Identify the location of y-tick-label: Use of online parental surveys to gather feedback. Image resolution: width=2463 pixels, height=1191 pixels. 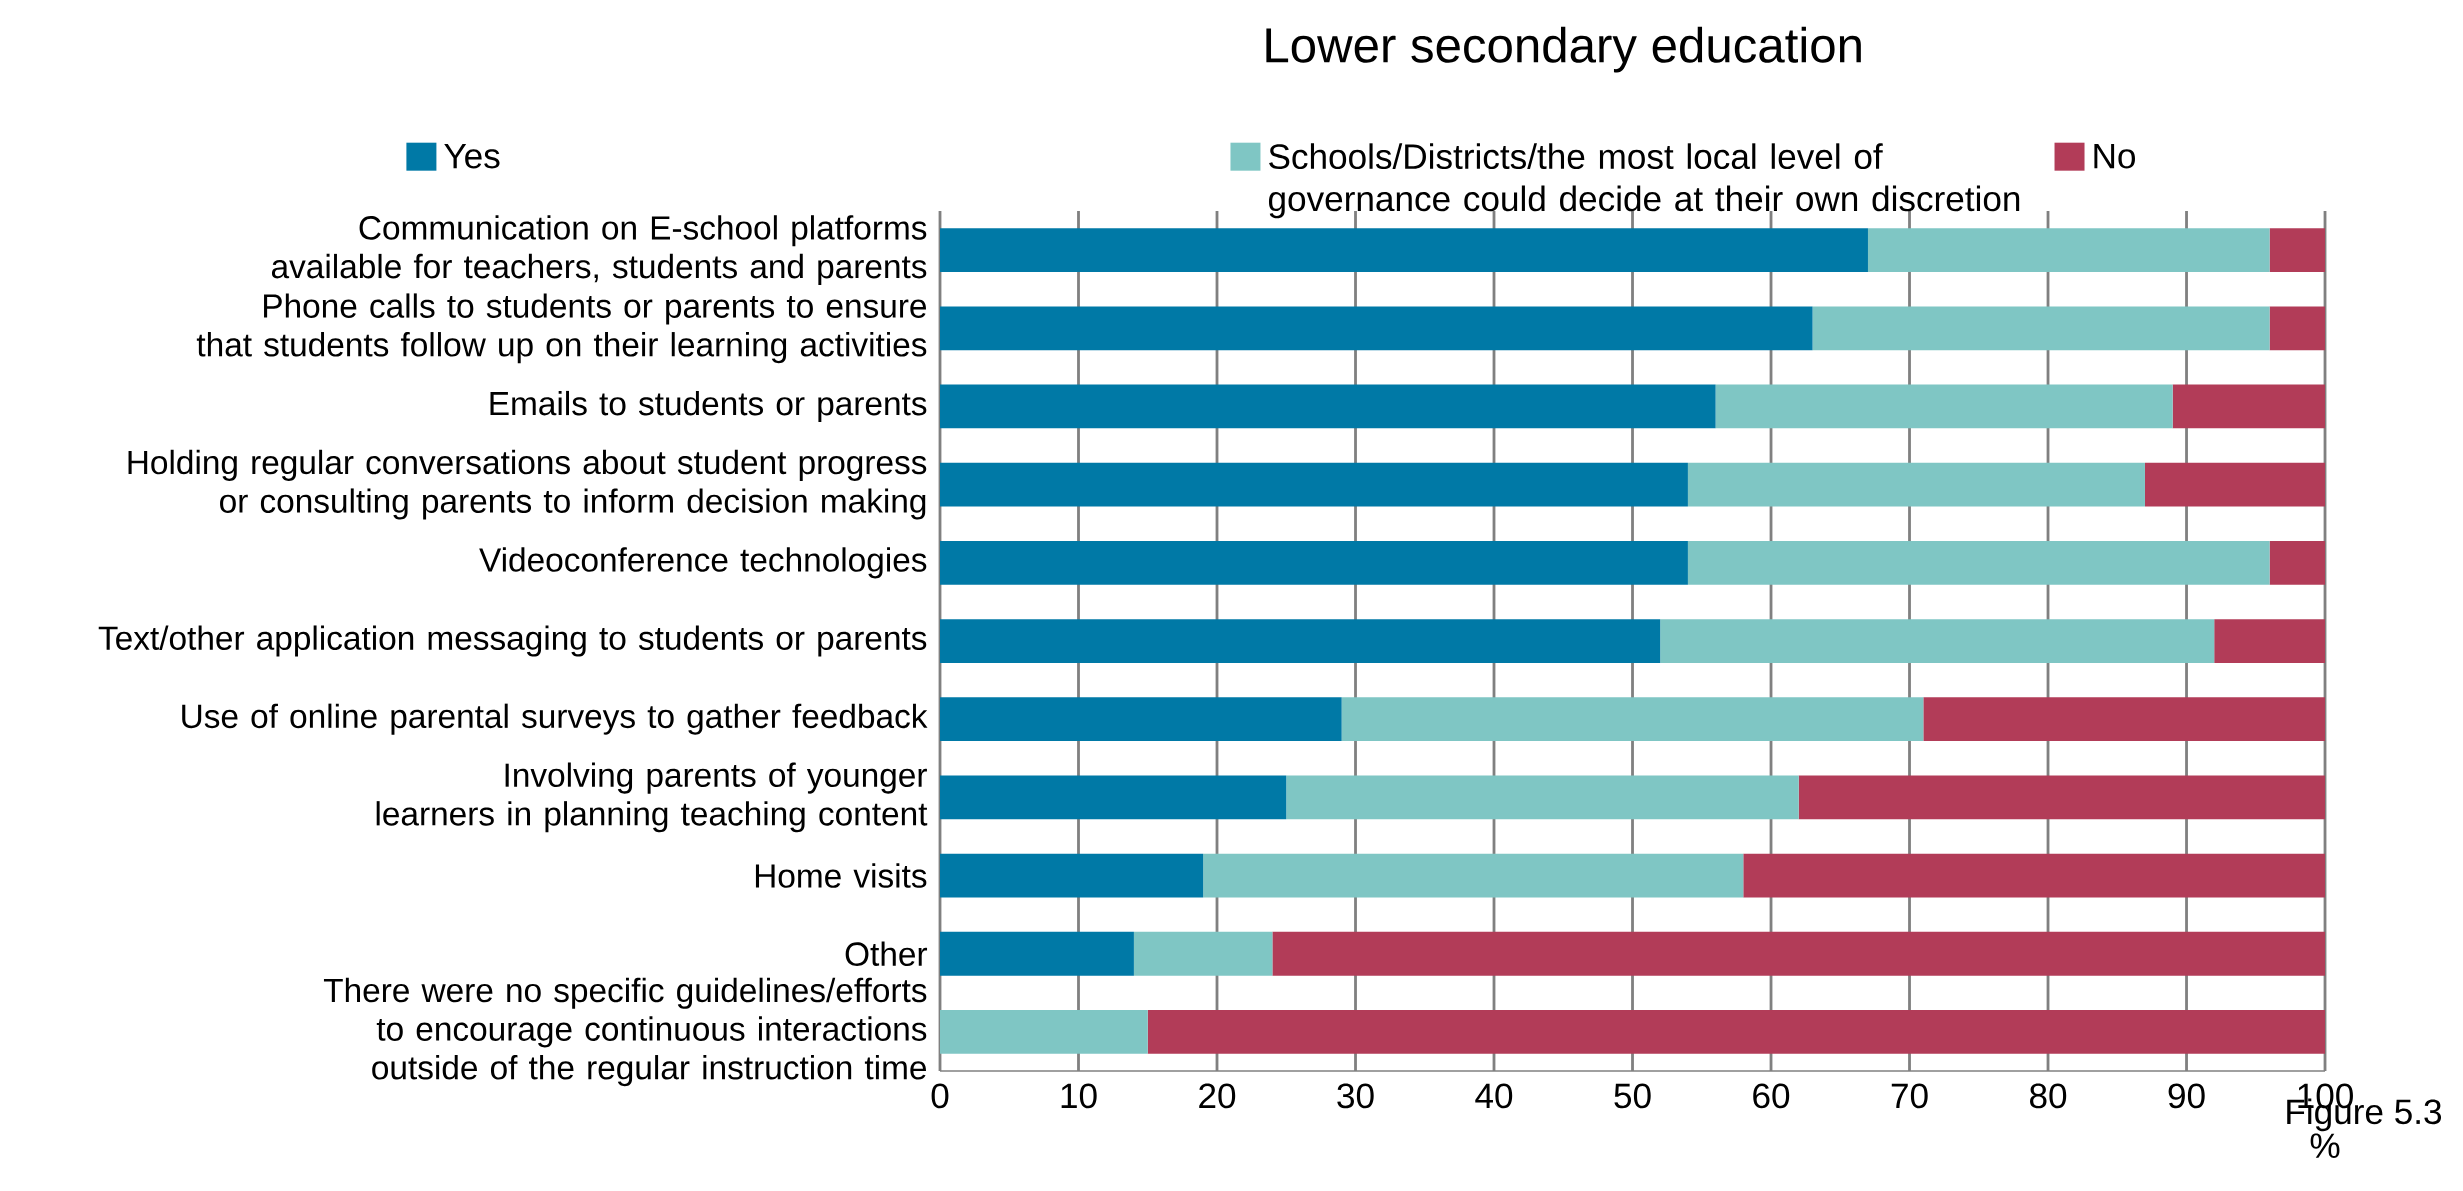
(555, 719).